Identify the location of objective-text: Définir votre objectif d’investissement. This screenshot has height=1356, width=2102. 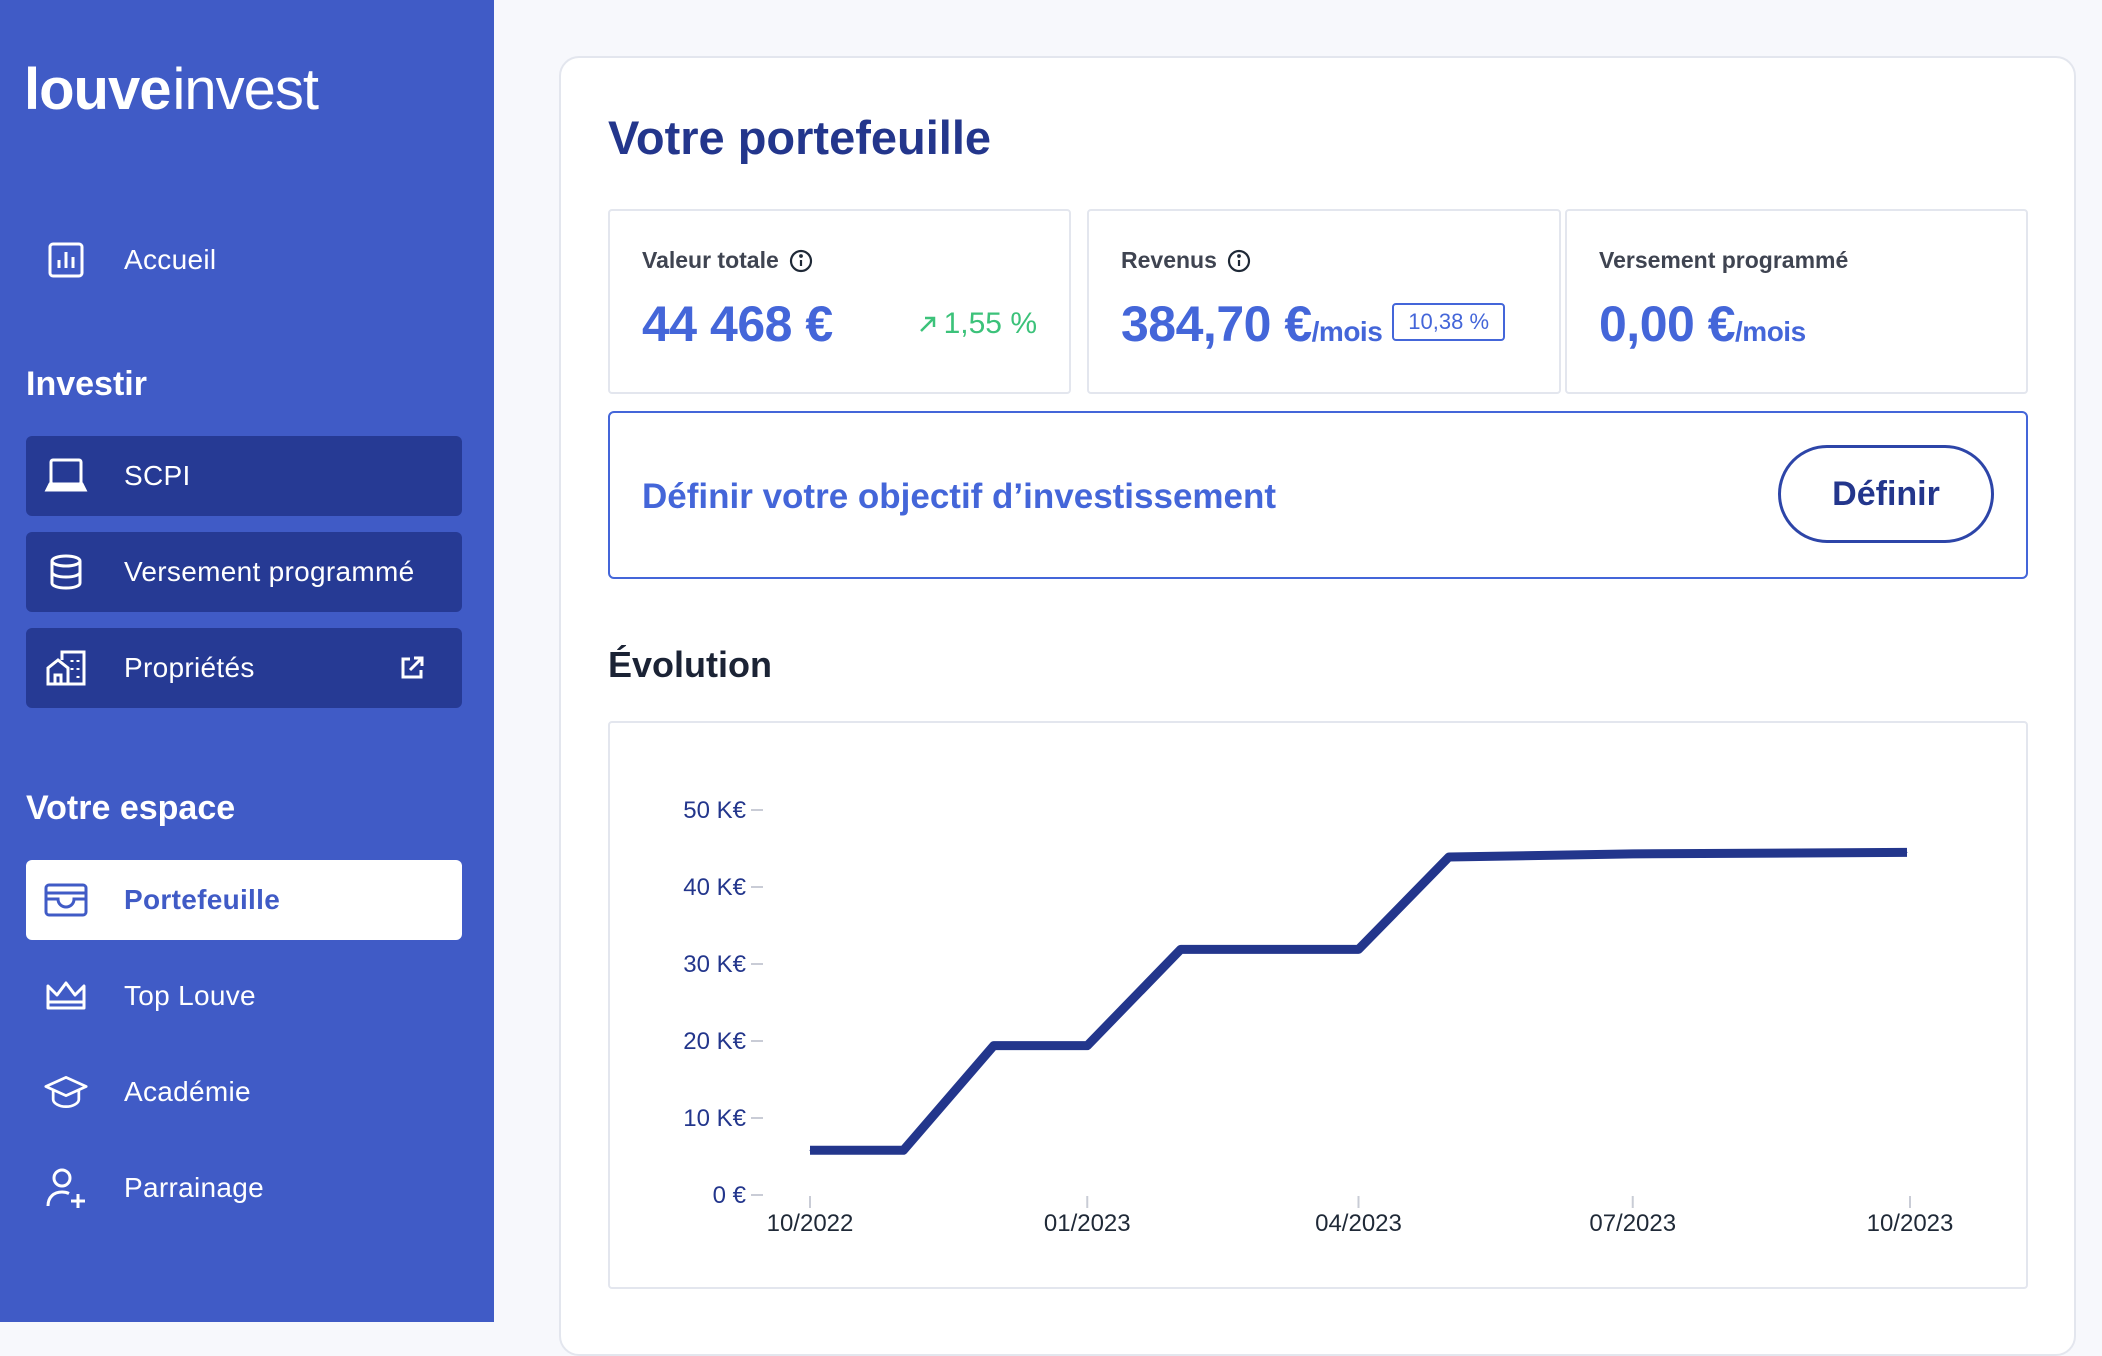
(959, 496).